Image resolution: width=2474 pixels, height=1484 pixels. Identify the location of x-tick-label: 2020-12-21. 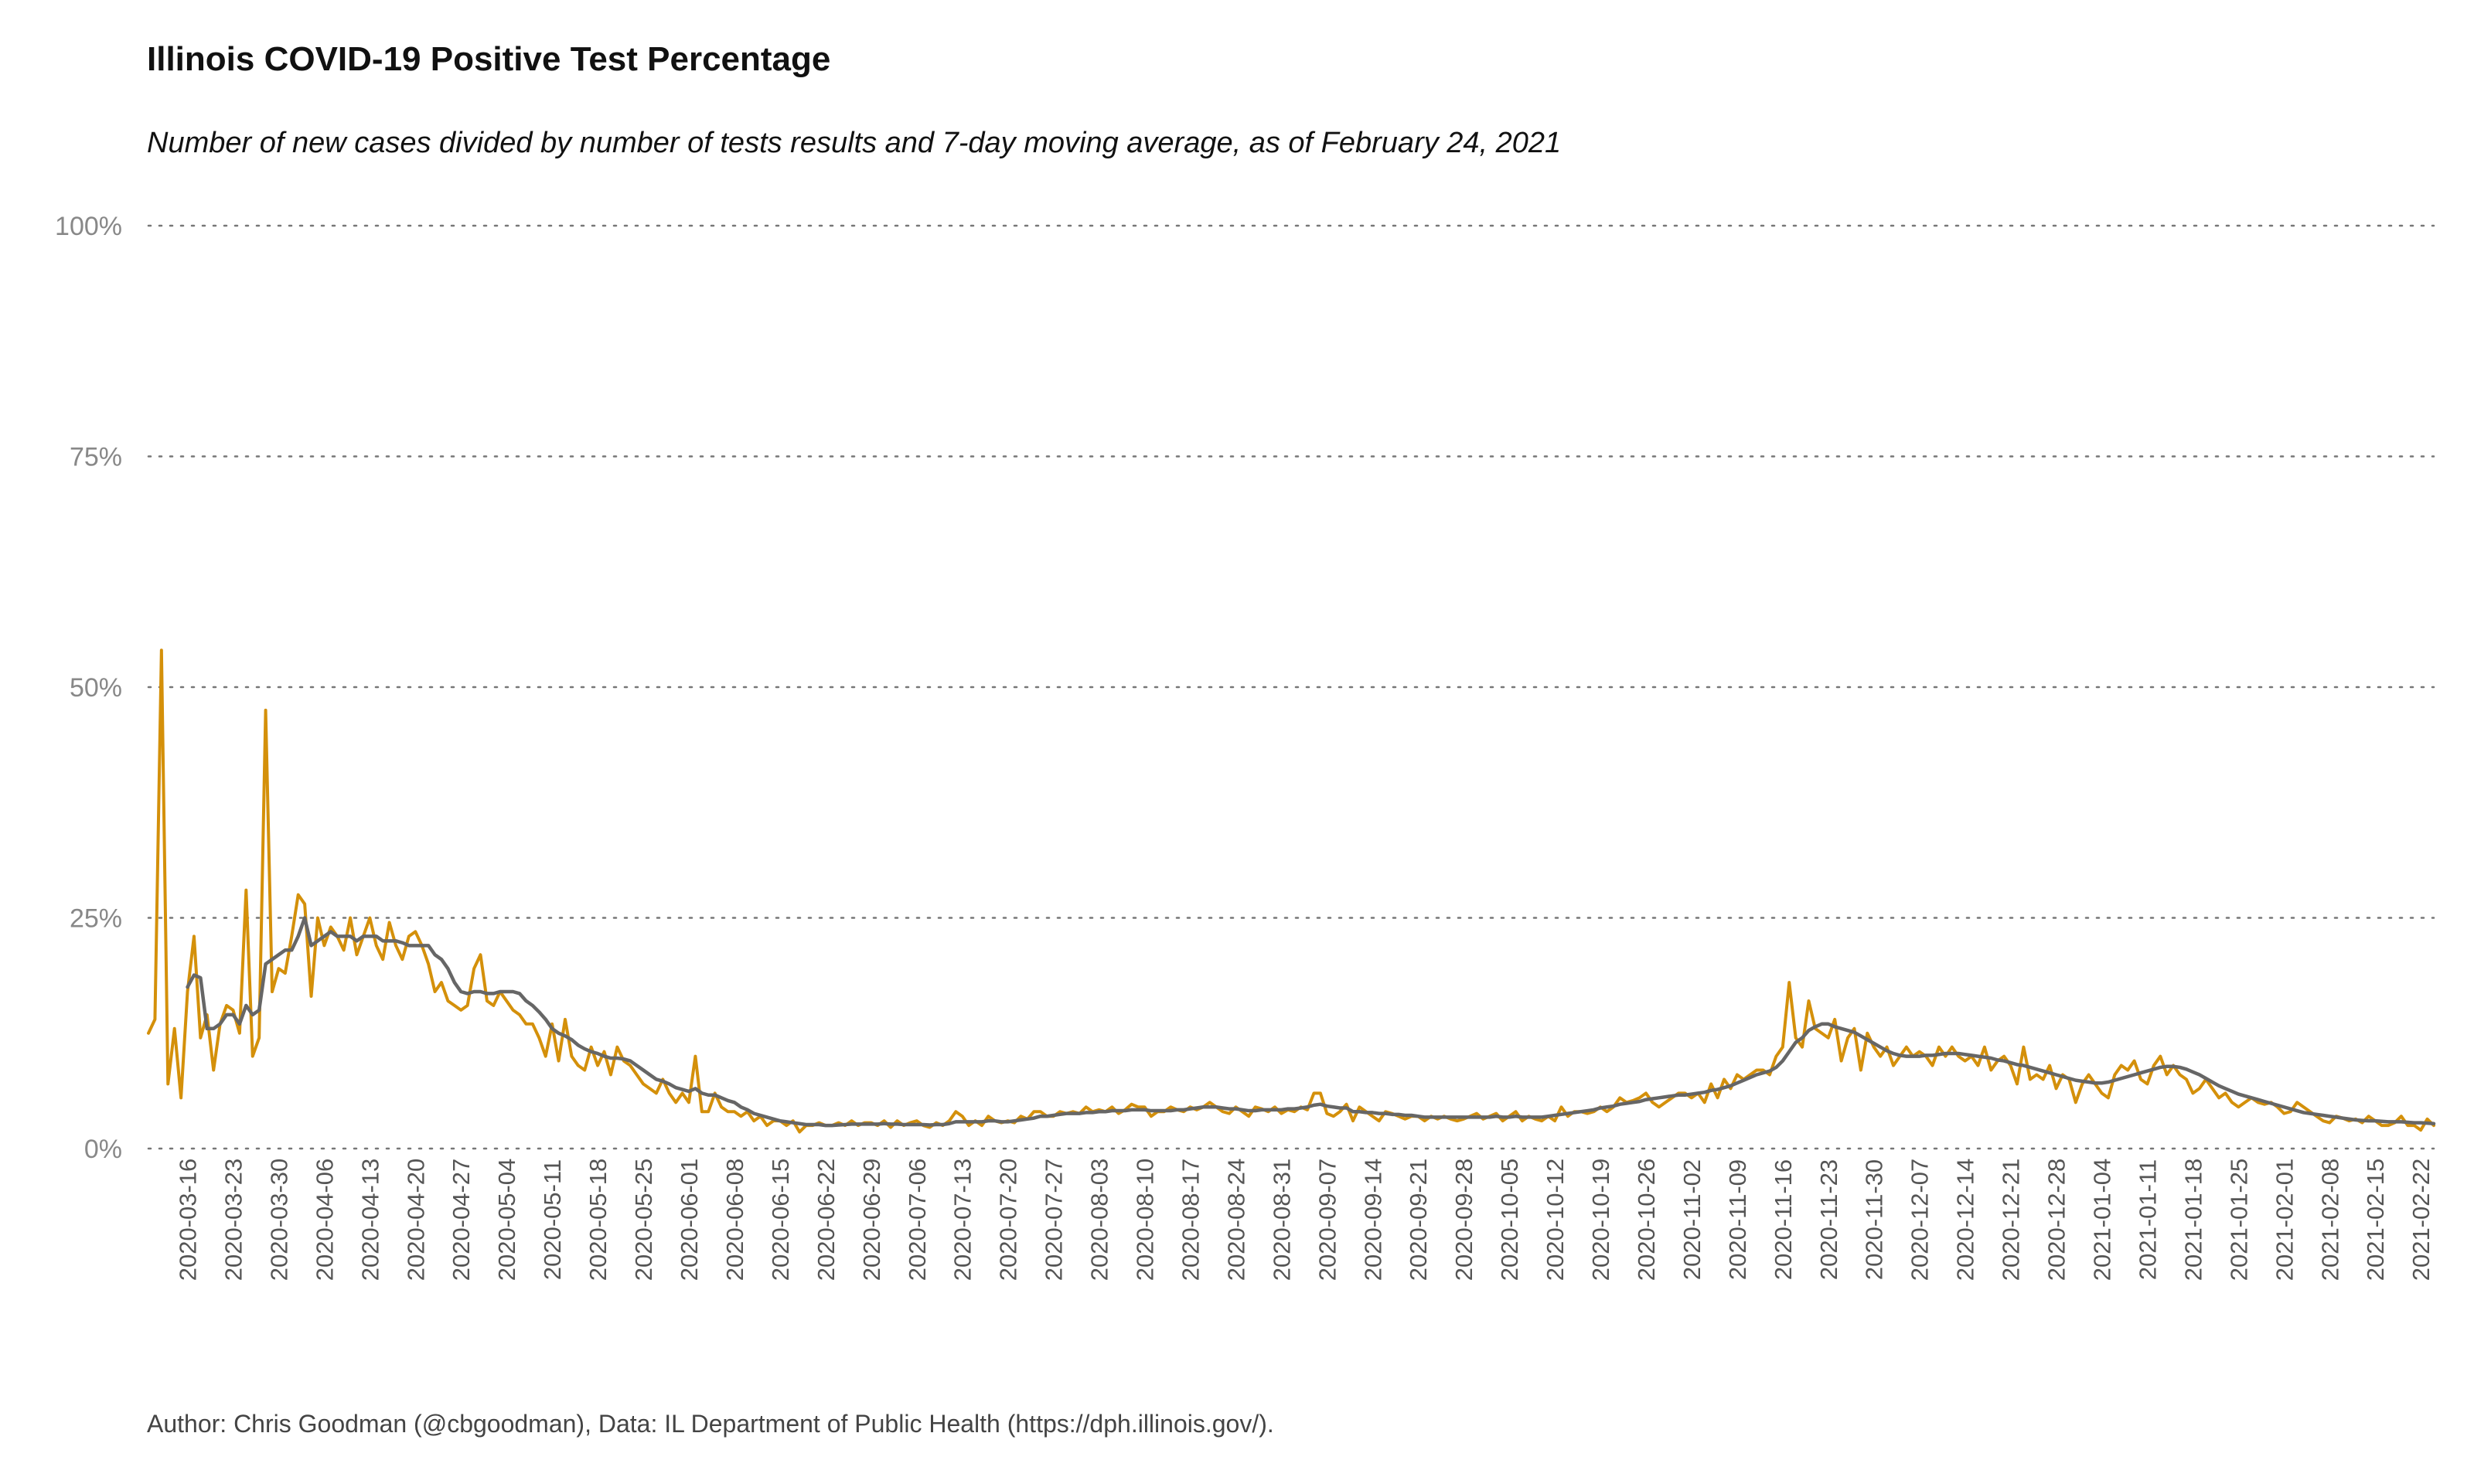
(2011, 1220).